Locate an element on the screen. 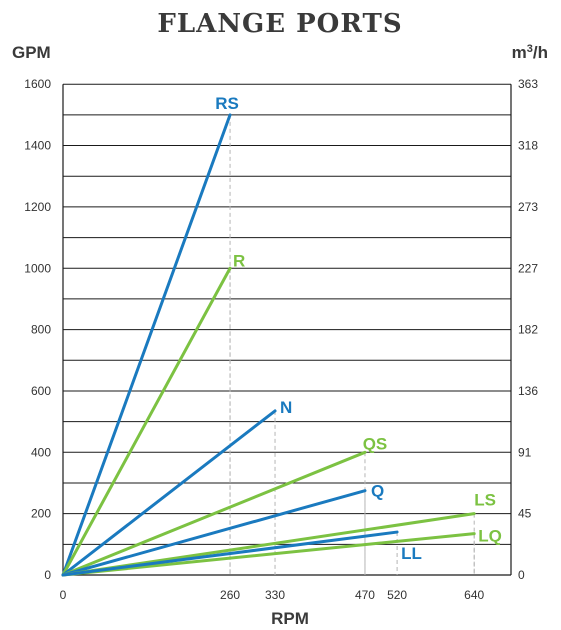 Image resolution: width=561 pixels, height=630 pixels. x-tick-label: 640 is located at coordinates (474, 595).